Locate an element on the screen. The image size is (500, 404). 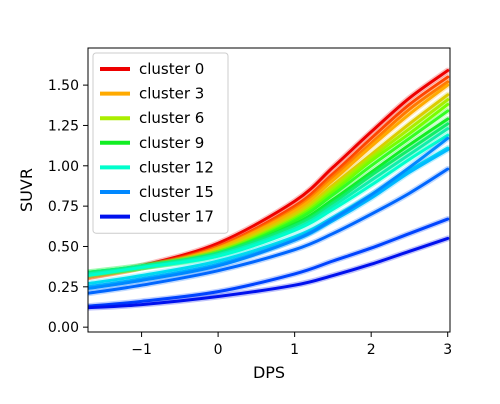
legend-label: cluster 15 is located at coordinates (176, 192).